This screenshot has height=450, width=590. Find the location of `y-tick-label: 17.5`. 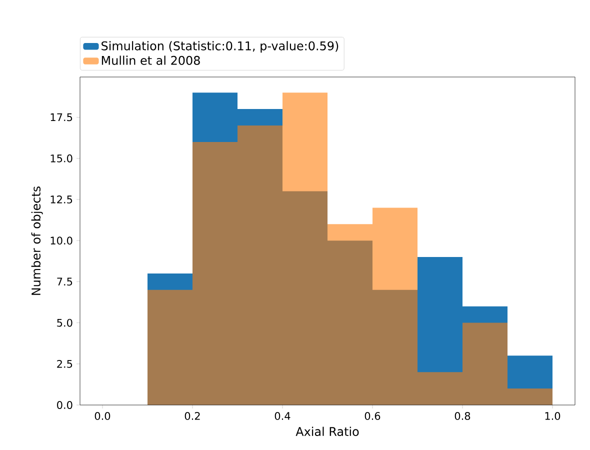

y-tick-label: 17.5 is located at coordinates (61, 117).